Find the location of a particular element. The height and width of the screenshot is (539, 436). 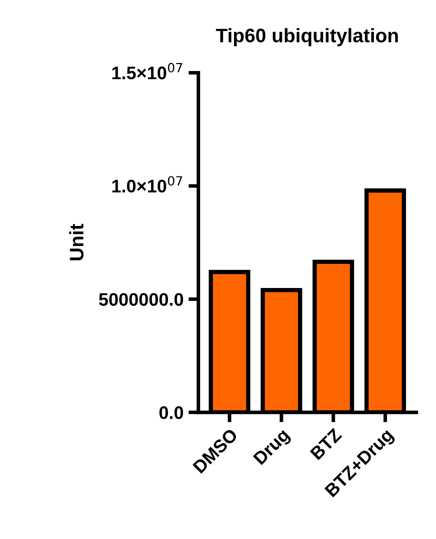

y-tick-label: 1.5×10$^{07}$ is located at coordinates (147, 71).